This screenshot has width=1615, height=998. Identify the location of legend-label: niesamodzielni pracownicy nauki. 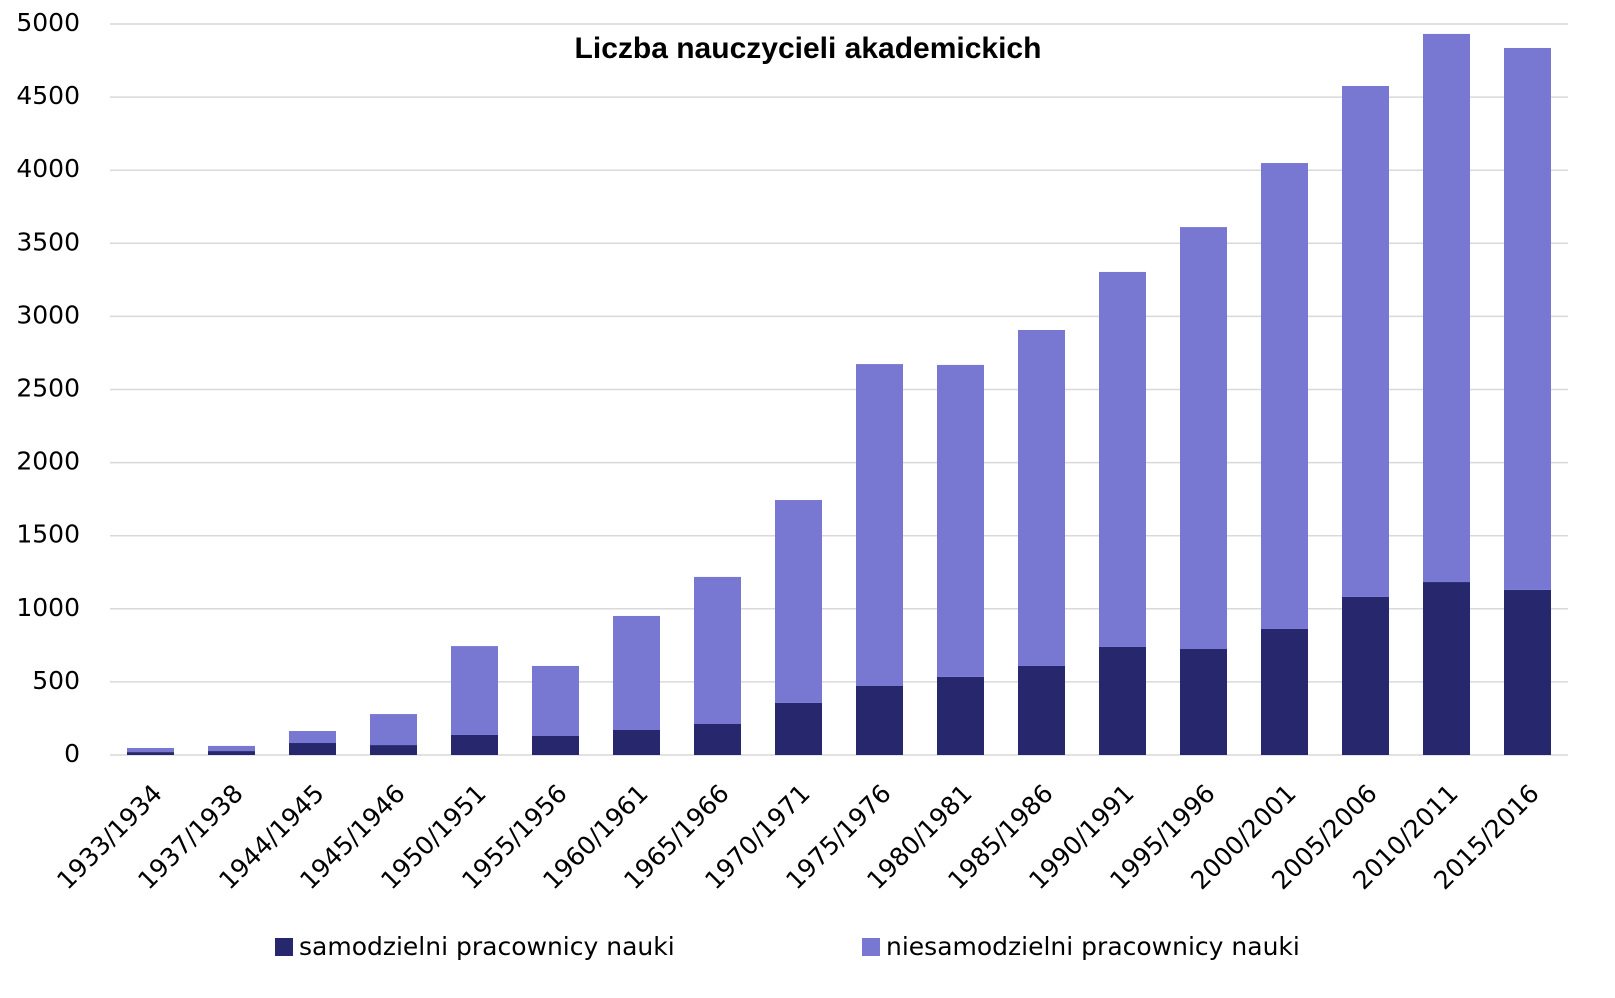
(1093, 946).